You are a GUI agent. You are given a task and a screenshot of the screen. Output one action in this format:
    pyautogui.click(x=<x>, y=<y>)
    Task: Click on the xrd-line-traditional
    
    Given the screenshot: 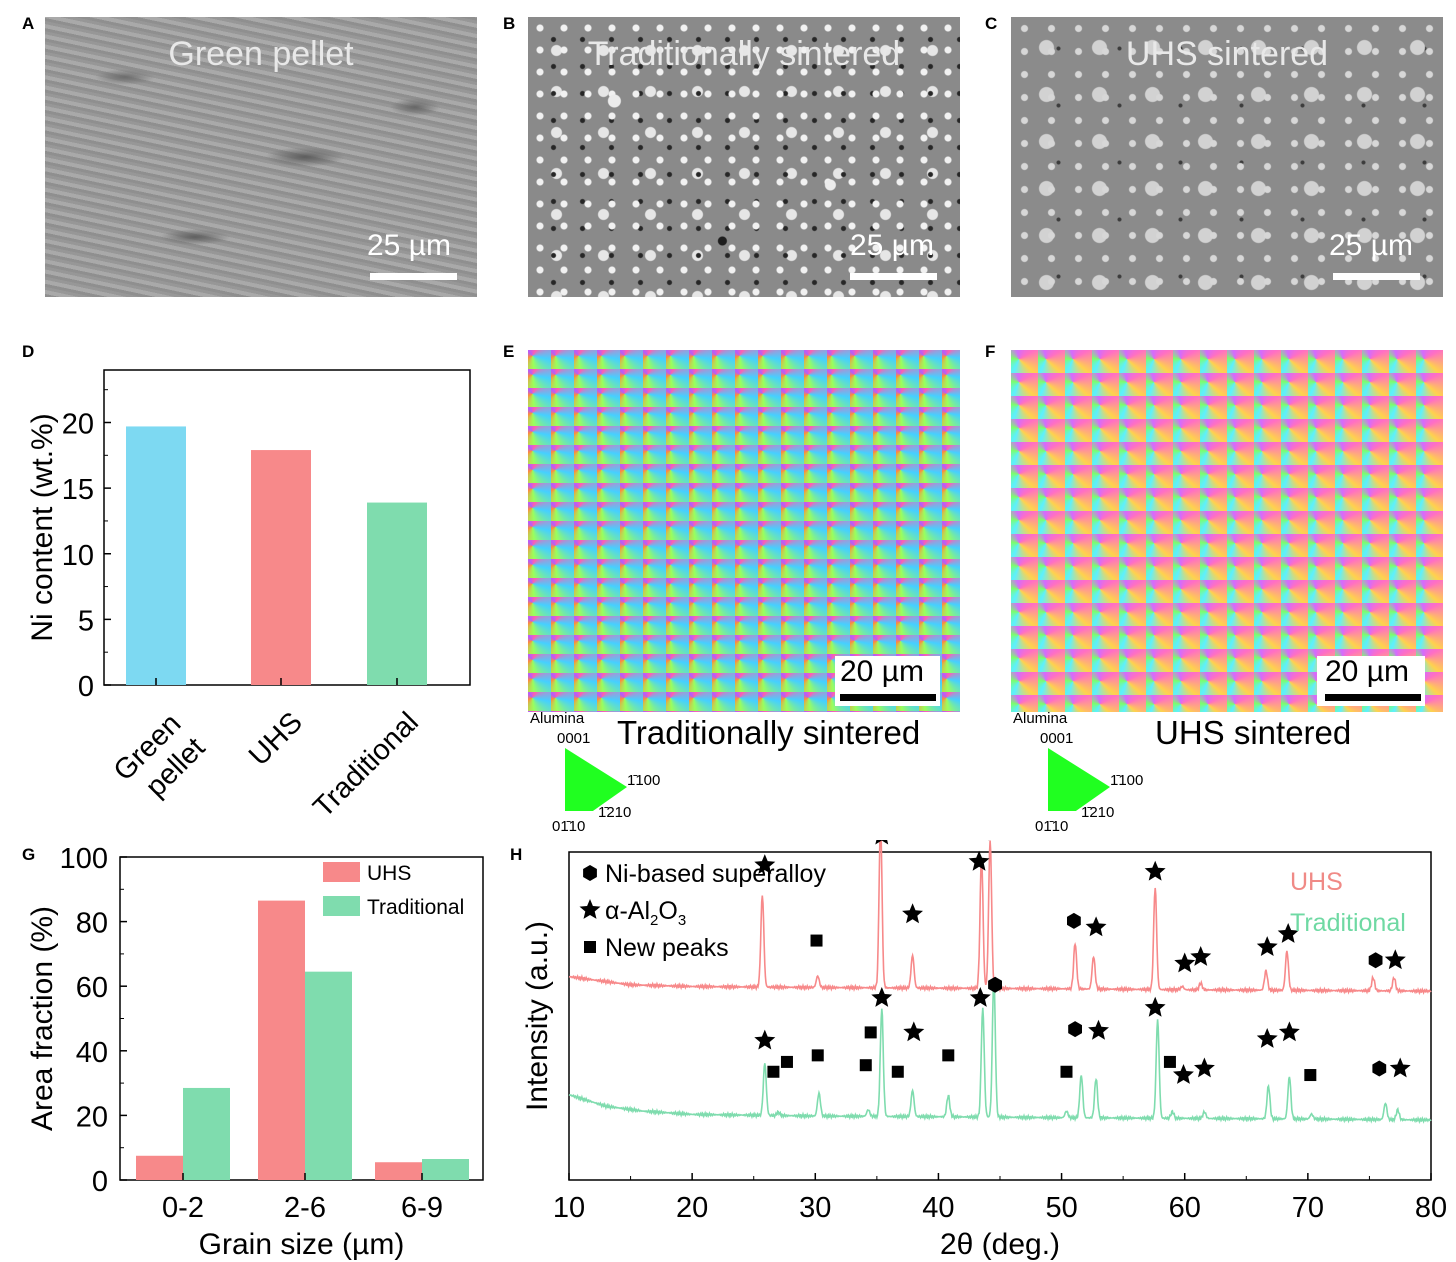 What is the action you would take?
    pyautogui.click(x=1000, y=1052)
    